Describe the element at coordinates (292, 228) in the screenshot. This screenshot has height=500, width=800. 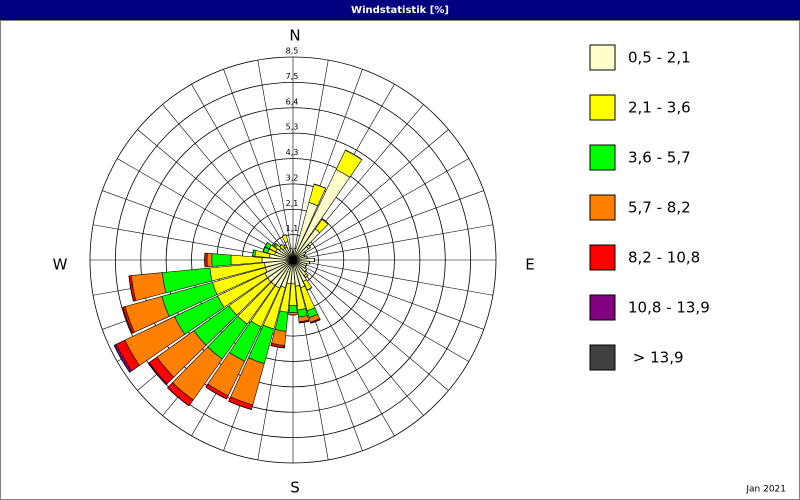
I see `r-tick-label: 1,1` at that location.